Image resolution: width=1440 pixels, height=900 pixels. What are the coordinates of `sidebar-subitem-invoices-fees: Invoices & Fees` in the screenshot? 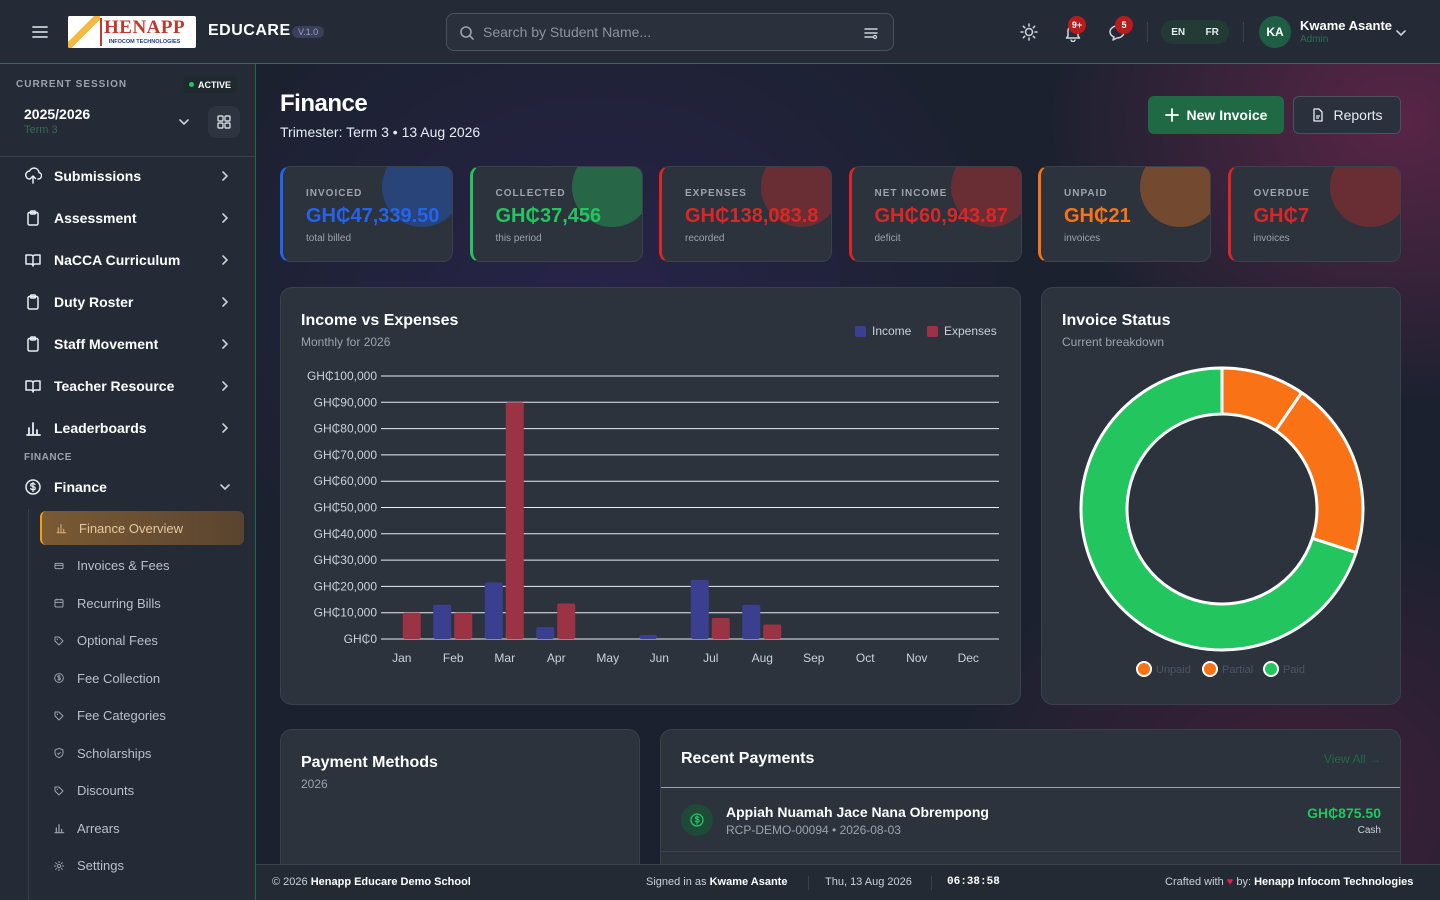 It's located at (142, 566).